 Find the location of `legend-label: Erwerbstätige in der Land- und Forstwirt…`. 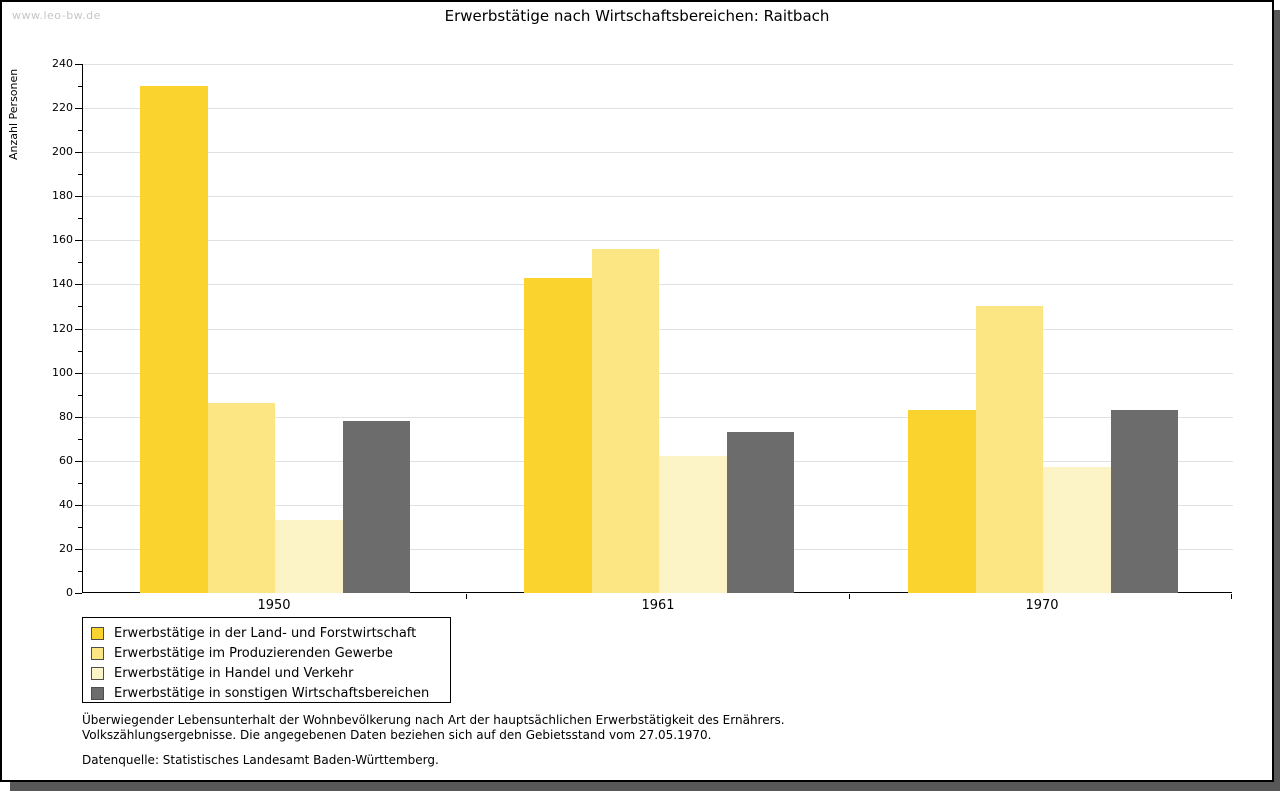

legend-label: Erwerbstätige in der Land- und Forstwirt… is located at coordinates (265, 633).